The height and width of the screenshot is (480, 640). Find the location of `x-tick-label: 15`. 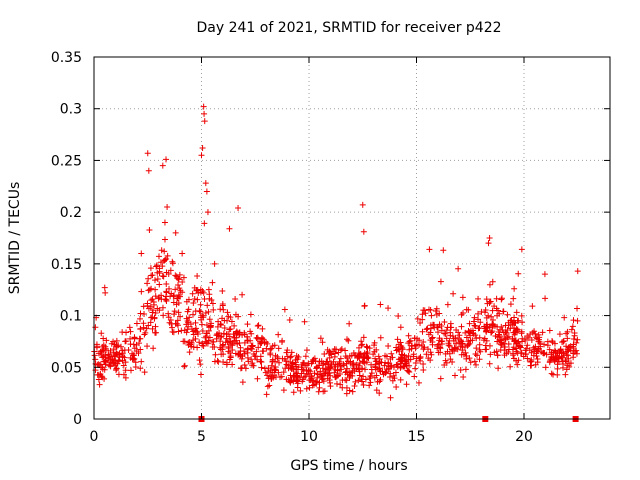

x-tick-label: 15 is located at coordinates (417, 437).